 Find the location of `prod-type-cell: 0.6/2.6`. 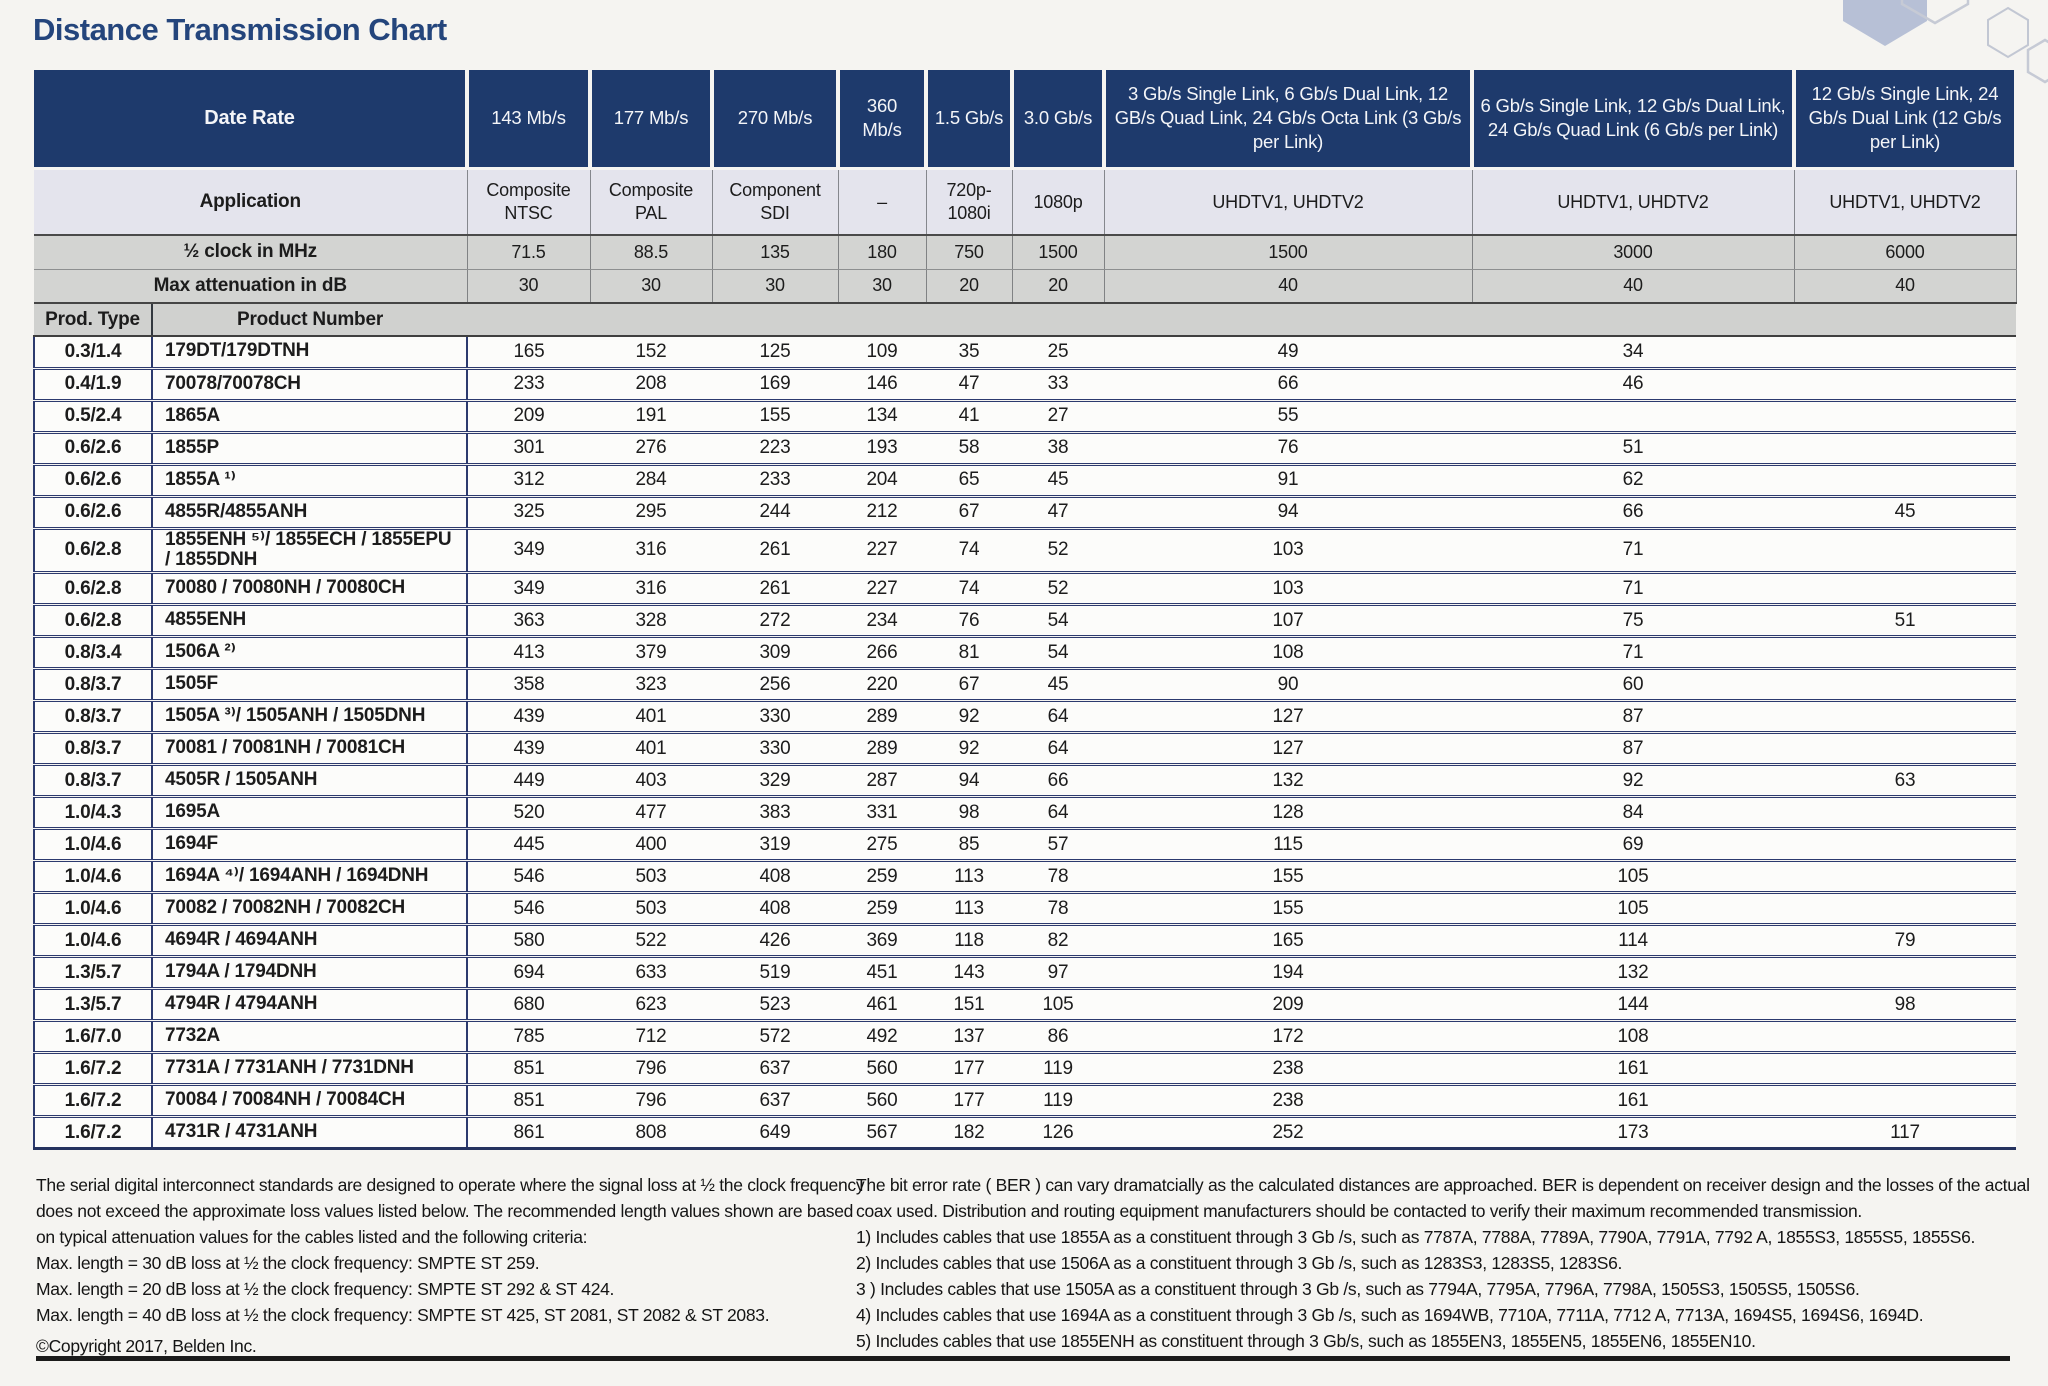

prod-type-cell: 0.6/2.6 is located at coordinates (93, 511).